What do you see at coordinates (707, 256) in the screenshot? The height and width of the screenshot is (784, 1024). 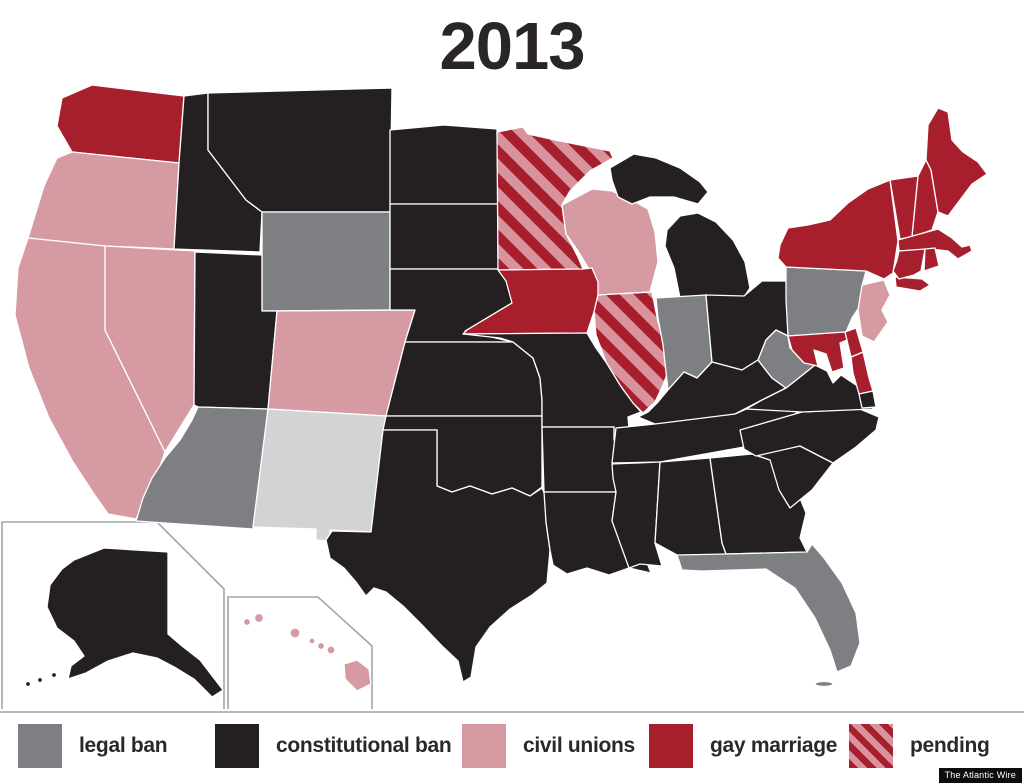 I see `state-mi-lower` at bounding box center [707, 256].